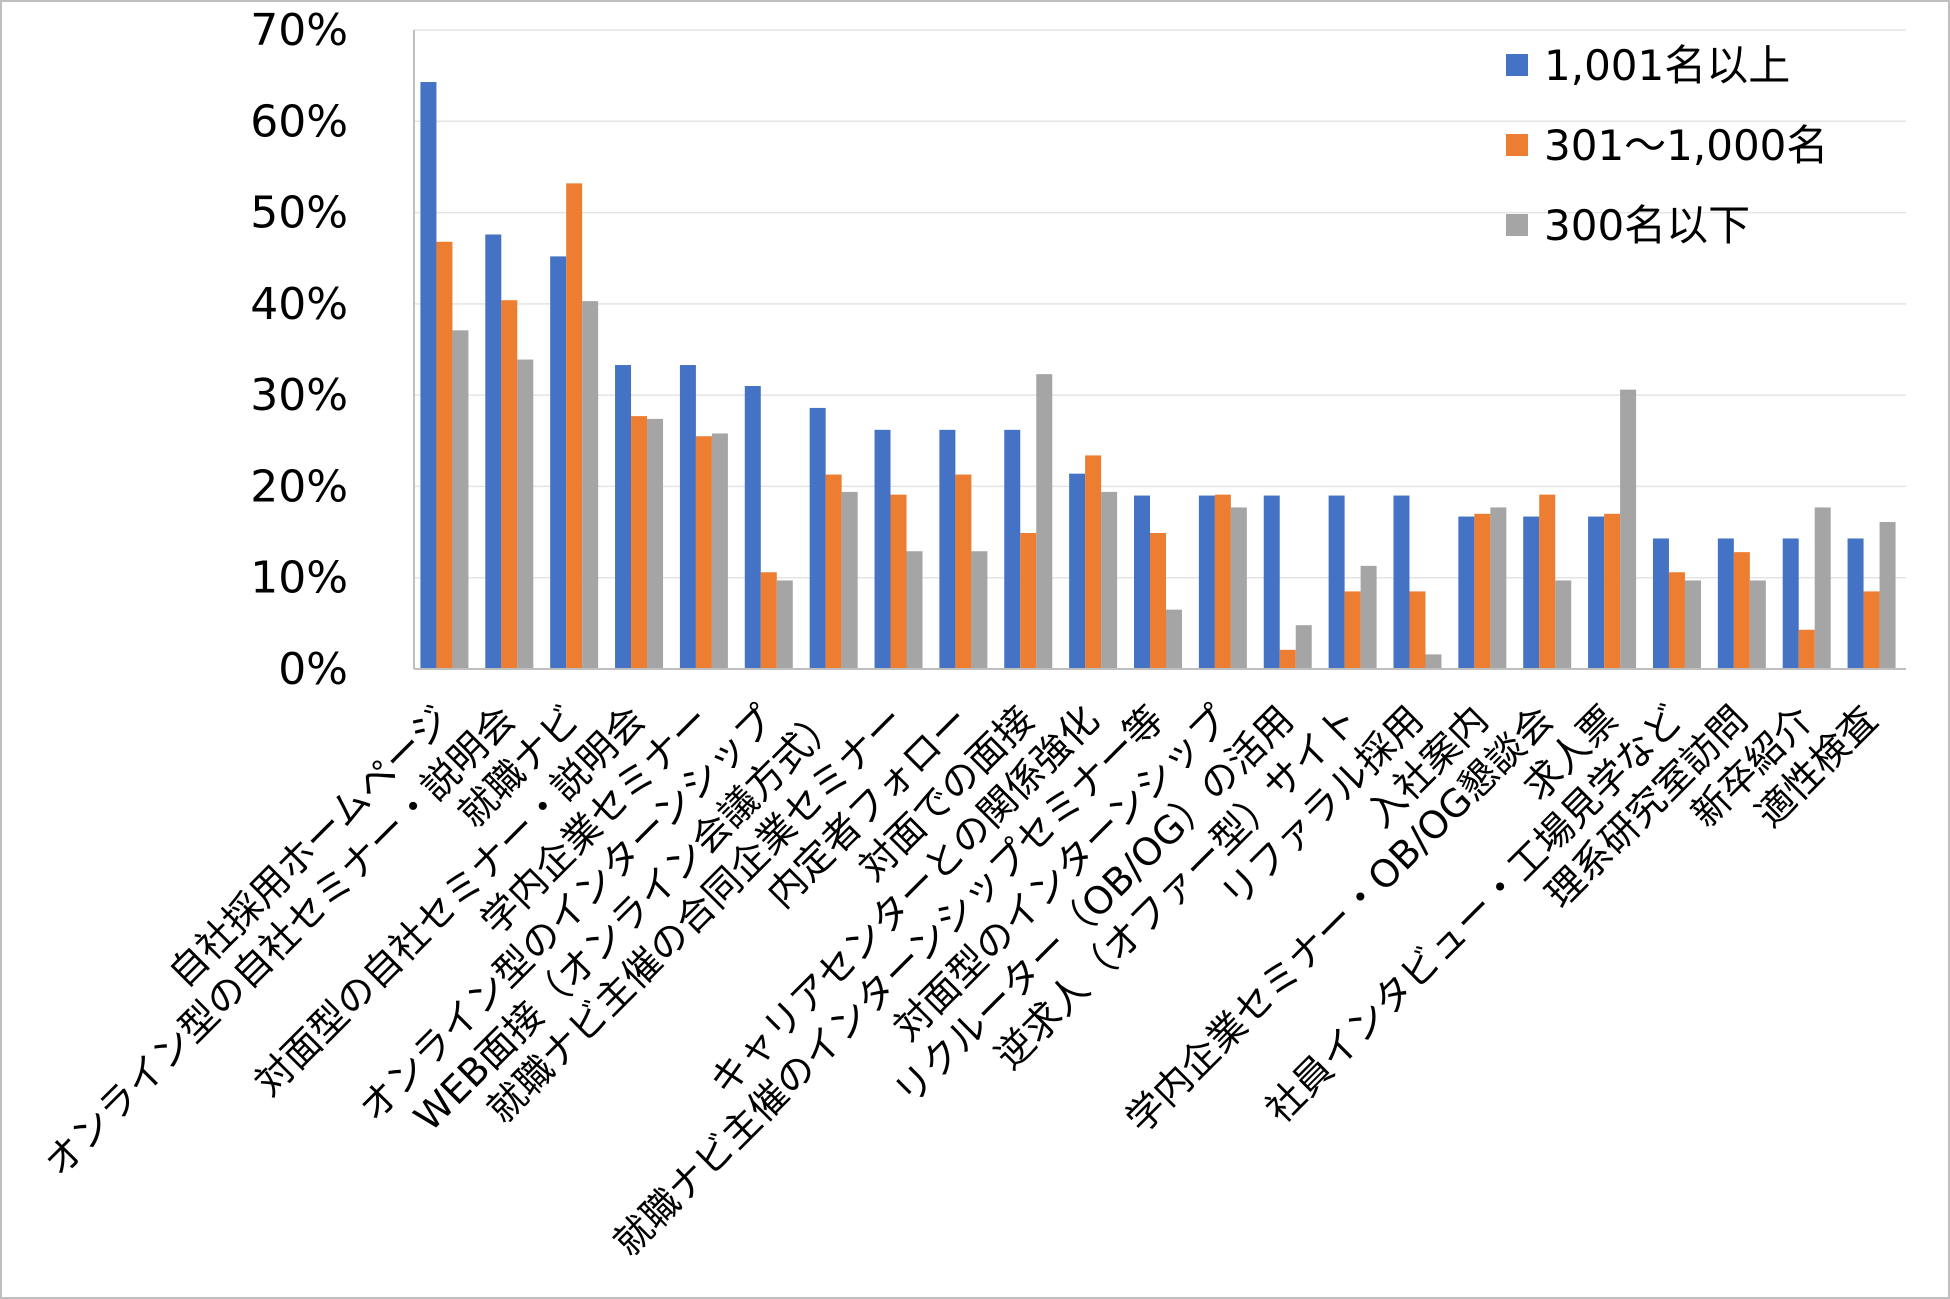  Describe the element at coordinates (299, 395) in the screenshot. I see `y-tick-label: 30%` at that location.